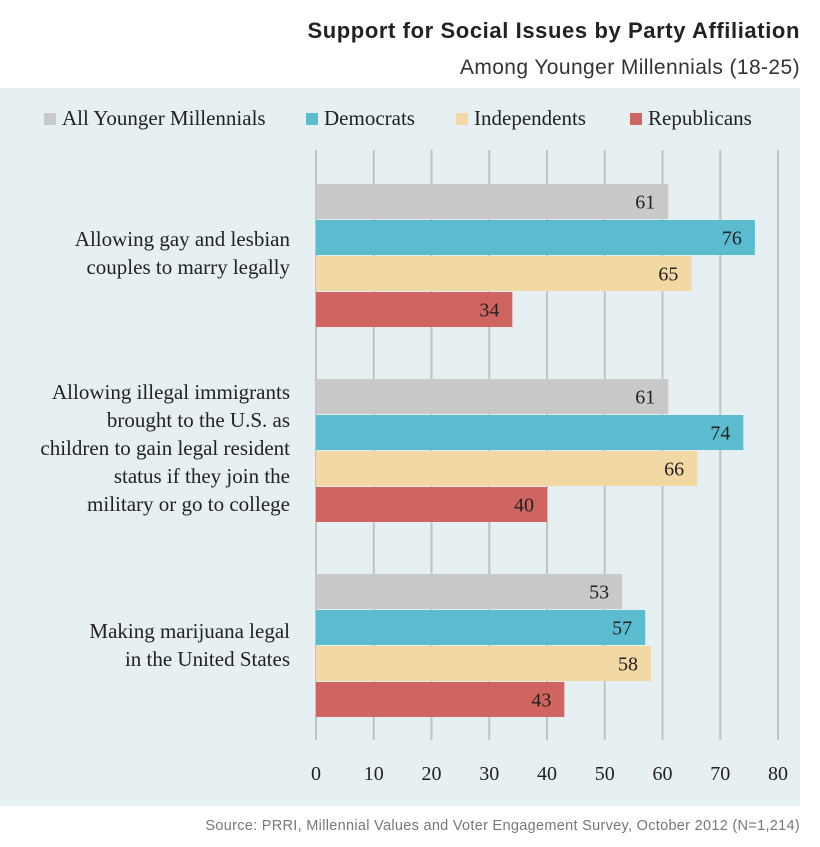 The width and height of the screenshot is (820, 847). I want to click on category-label-line: children to gain legal resident, so click(165, 448).